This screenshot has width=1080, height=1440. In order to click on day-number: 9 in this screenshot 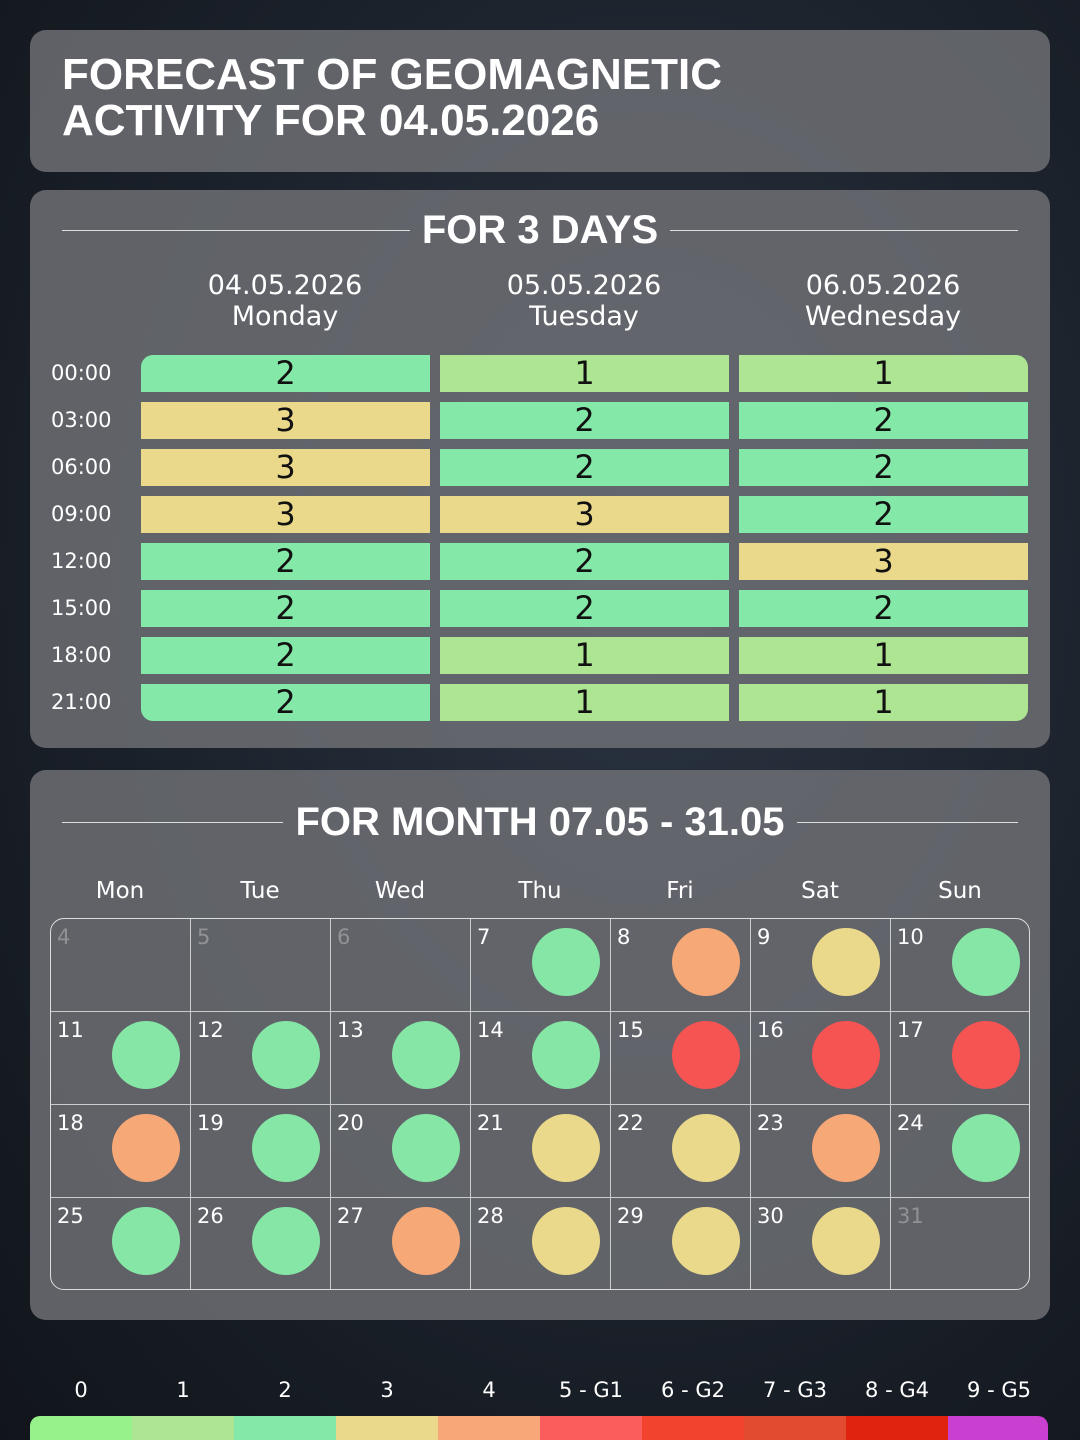, I will do `click(764, 937)`.